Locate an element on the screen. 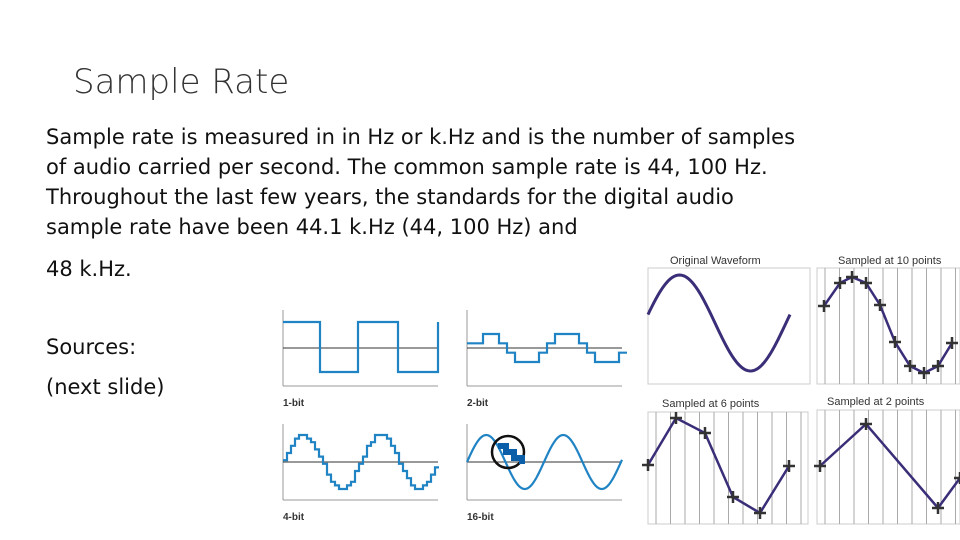  figure-label: 4-bit is located at coordinates (294, 517).